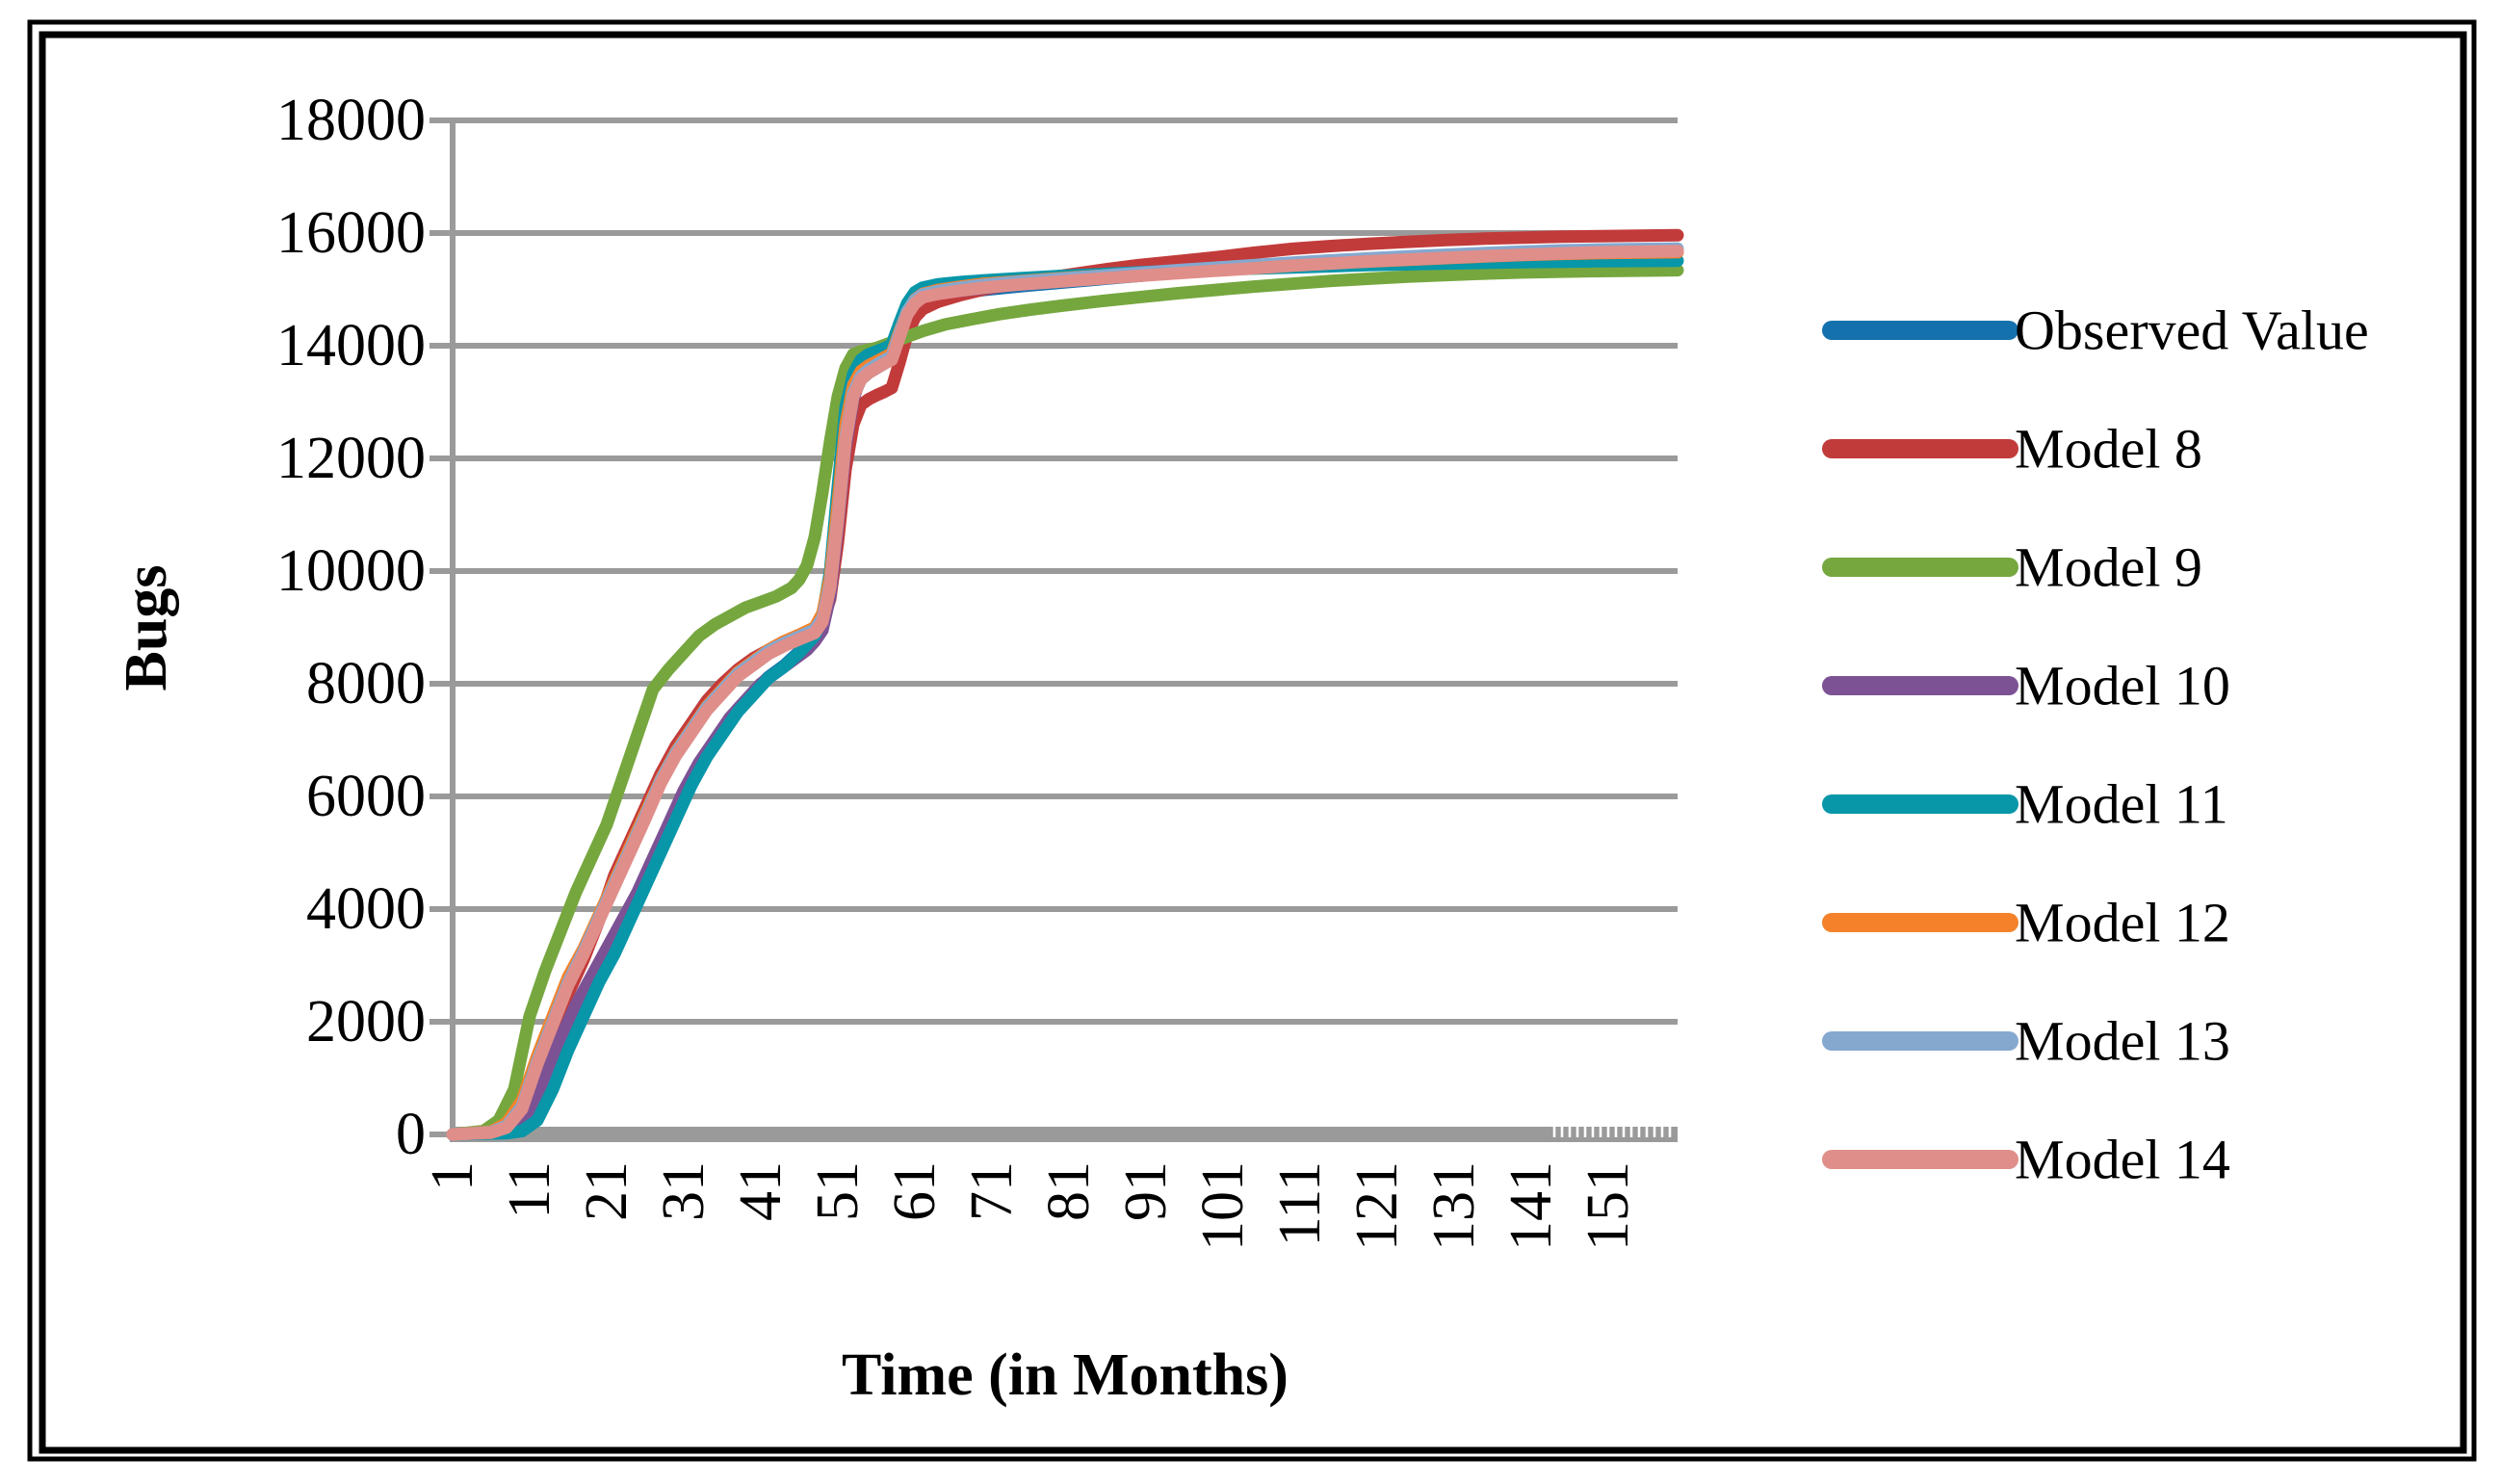 The width and height of the screenshot is (2500, 1484). Describe the element at coordinates (146, 628) in the screenshot. I see `y-axis-title: Bugs` at that location.